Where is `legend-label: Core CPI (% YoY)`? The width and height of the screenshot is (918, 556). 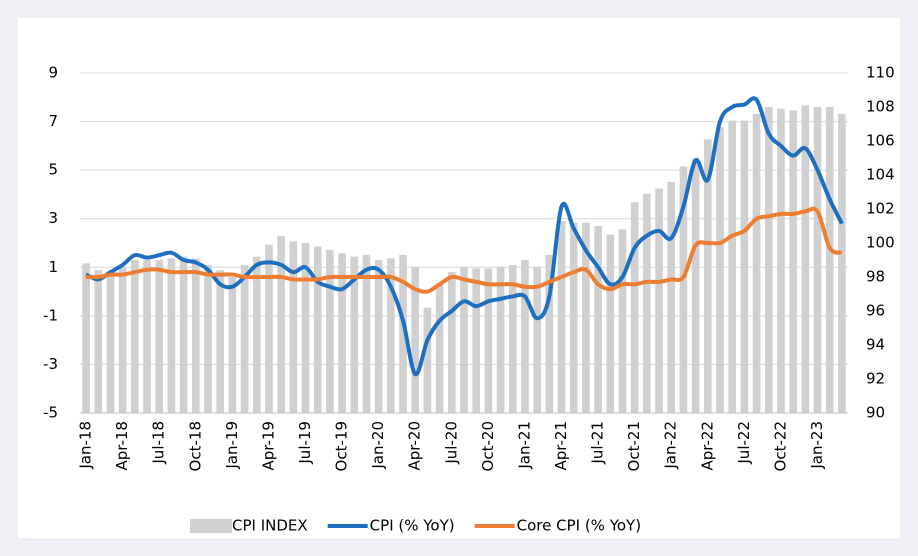 legend-label: Core CPI (% YoY) is located at coordinates (579, 526).